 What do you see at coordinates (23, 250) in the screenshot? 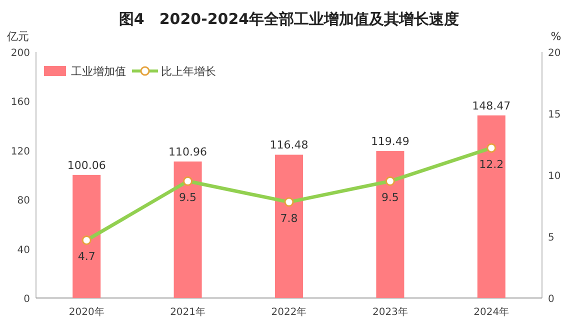
I see `y-tick-label: 40` at bounding box center [23, 250].